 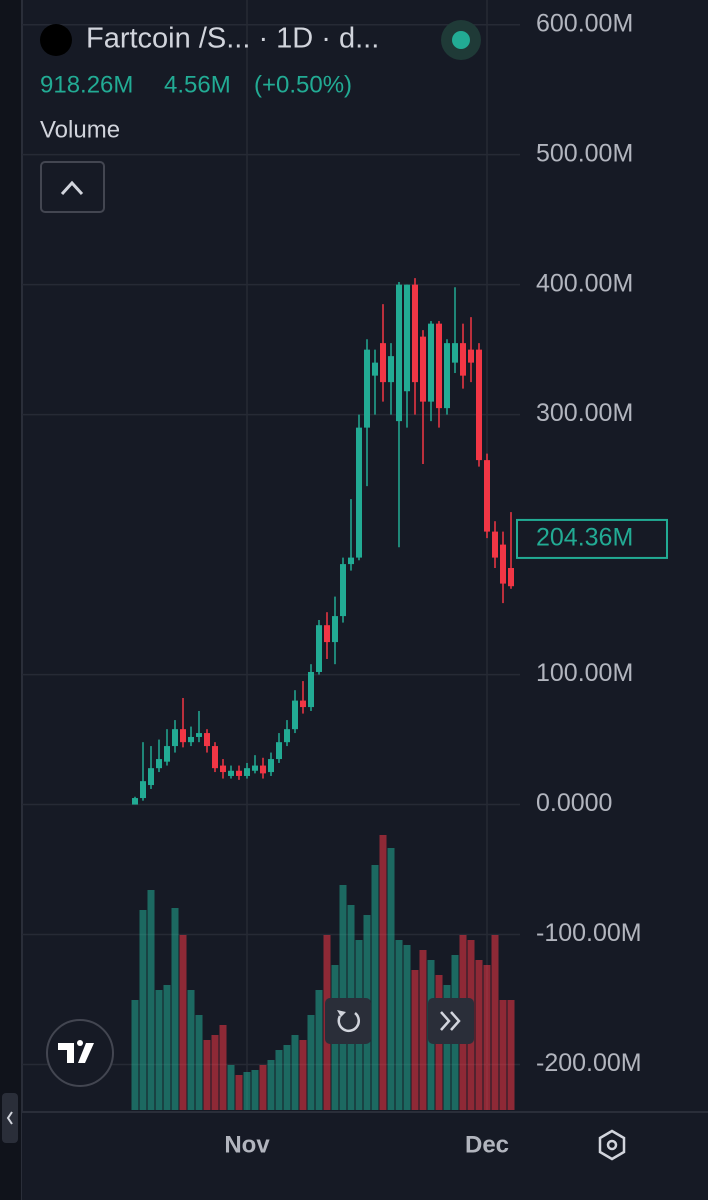 What do you see at coordinates (247, 1144) in the screenshot?
I see `x-tick-label: Nov` at bounding box center [247, 1144].